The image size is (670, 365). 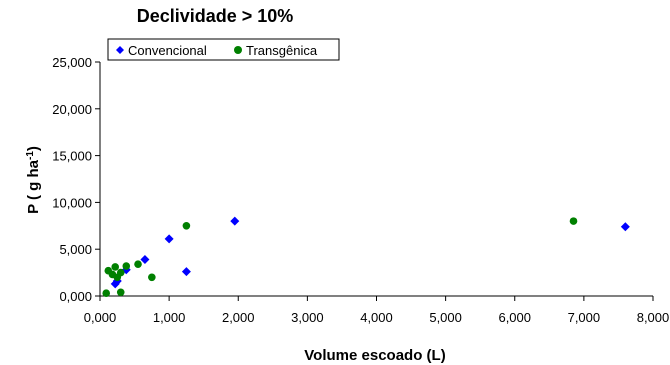 I want to click on y-axis-title-main: P ( g ha, so click(x=33, y=186).